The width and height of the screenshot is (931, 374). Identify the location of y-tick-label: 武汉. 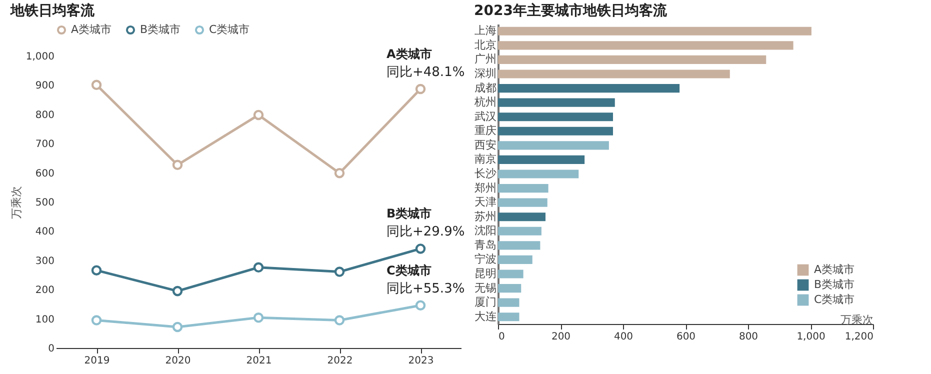
(485, 116).